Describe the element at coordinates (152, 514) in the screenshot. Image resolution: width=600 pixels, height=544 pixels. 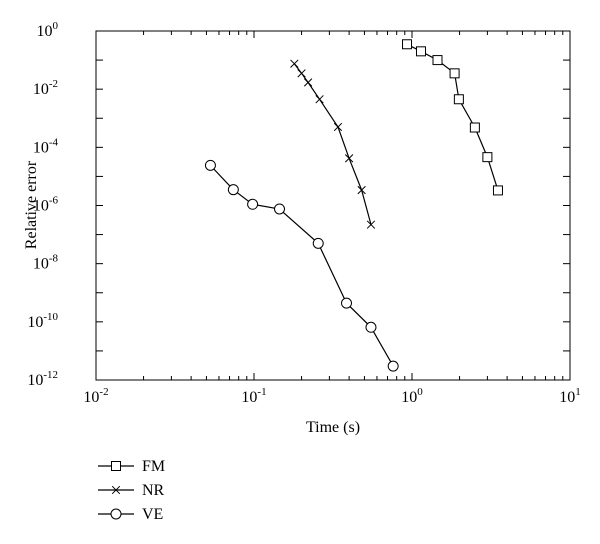
I see `legend-label-ve: VE` at that location.